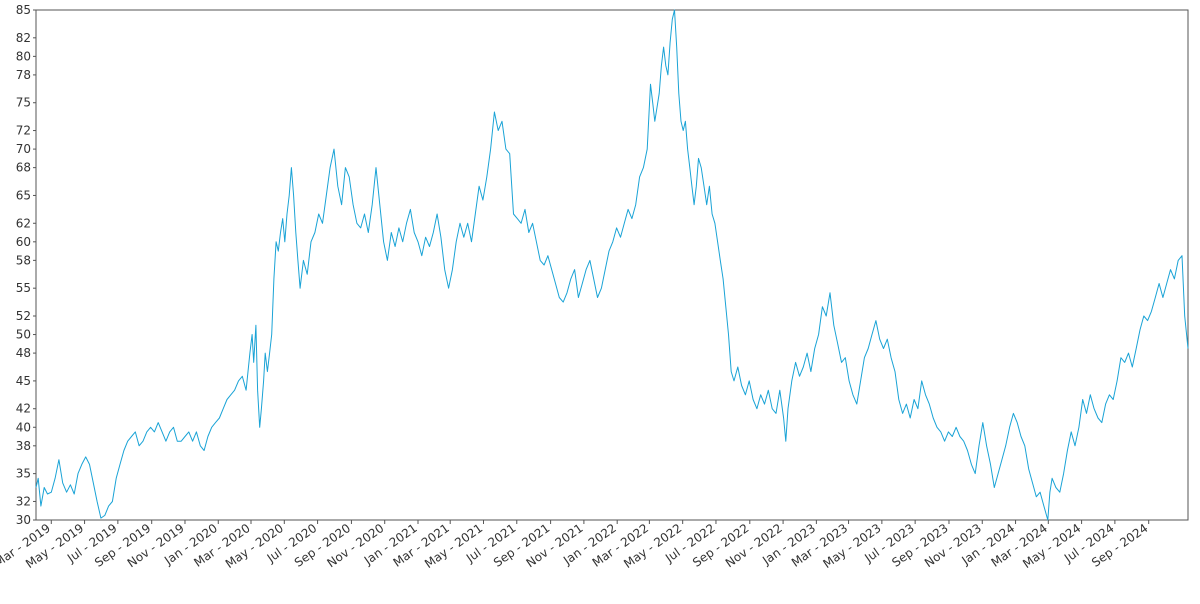 The width and height of the screenshot is (1200, 604). What do you see at coordinates (23, 288) in the screenshot?
I see `y-tick-label: 55` at bounding box center [23, 288].